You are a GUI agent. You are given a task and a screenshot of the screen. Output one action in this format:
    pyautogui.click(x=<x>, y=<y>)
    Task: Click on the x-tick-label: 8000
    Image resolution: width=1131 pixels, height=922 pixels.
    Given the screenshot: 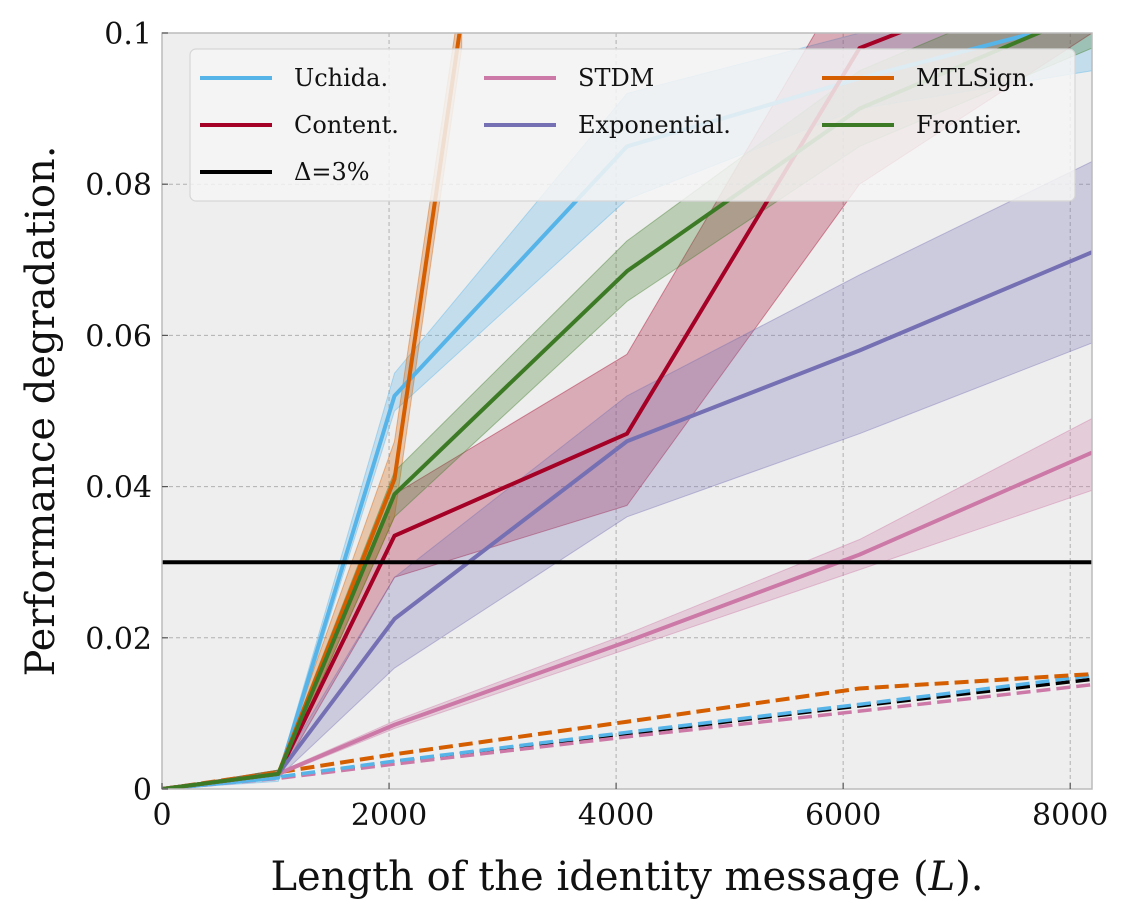 What is the action you would take?
    pyautogui.click(x=1070, y=815)
    